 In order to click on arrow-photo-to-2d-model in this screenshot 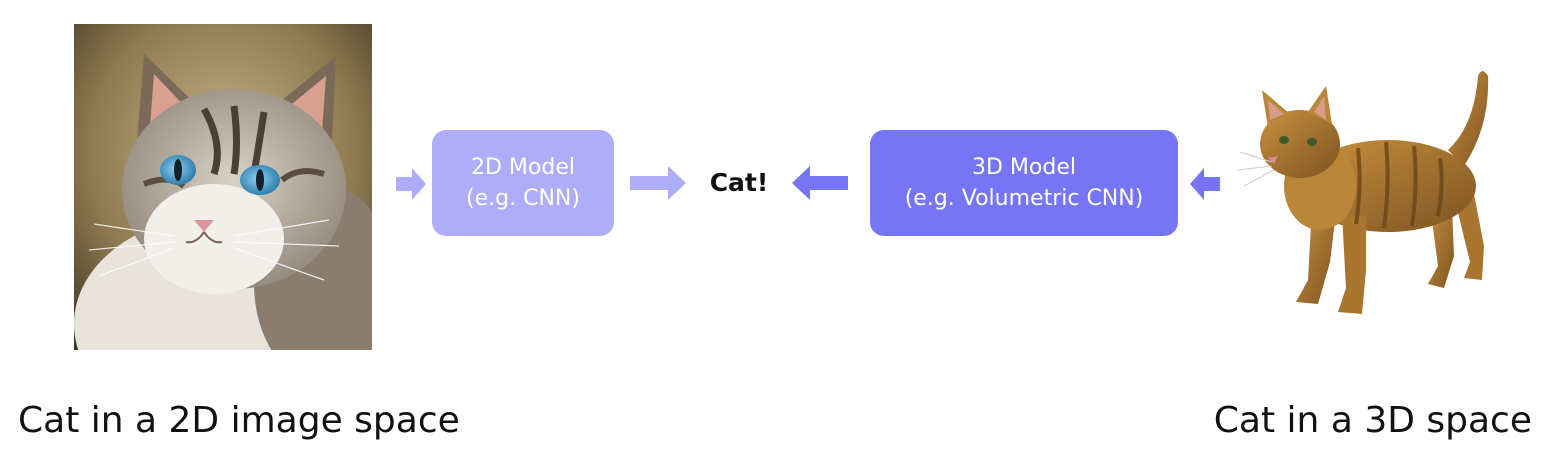, I will do `click(411, 184)`.